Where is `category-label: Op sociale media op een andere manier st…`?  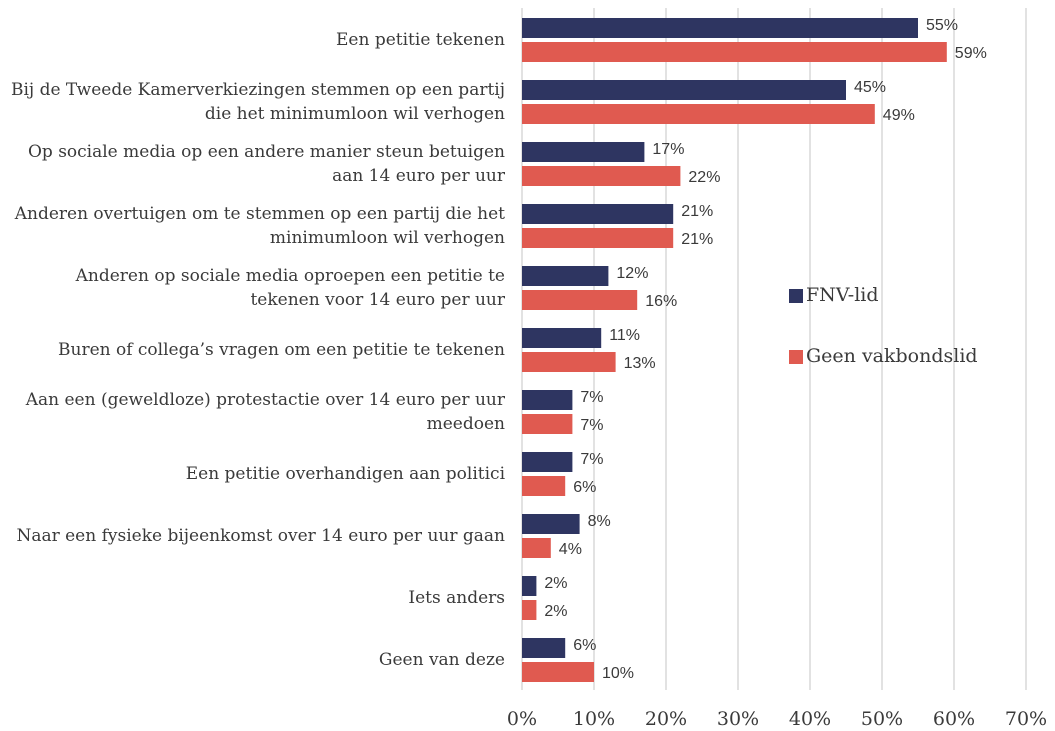
category-label: Op sociale media op een andere manier st… is located at coordinates (266, 164).